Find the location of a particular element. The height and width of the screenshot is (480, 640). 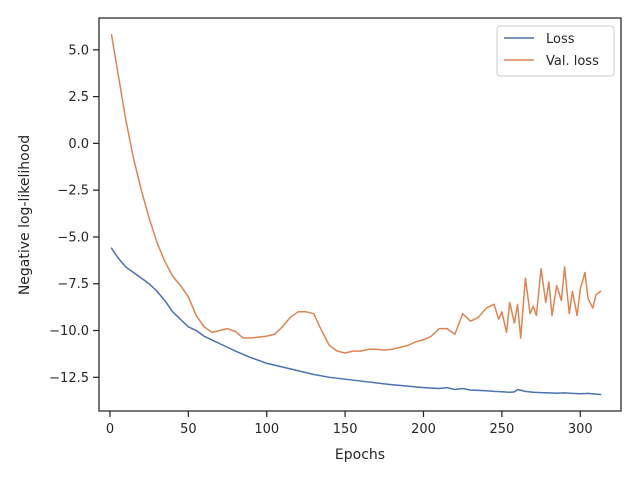

x-tick-label: 0 is located at coordinates (110, 429).